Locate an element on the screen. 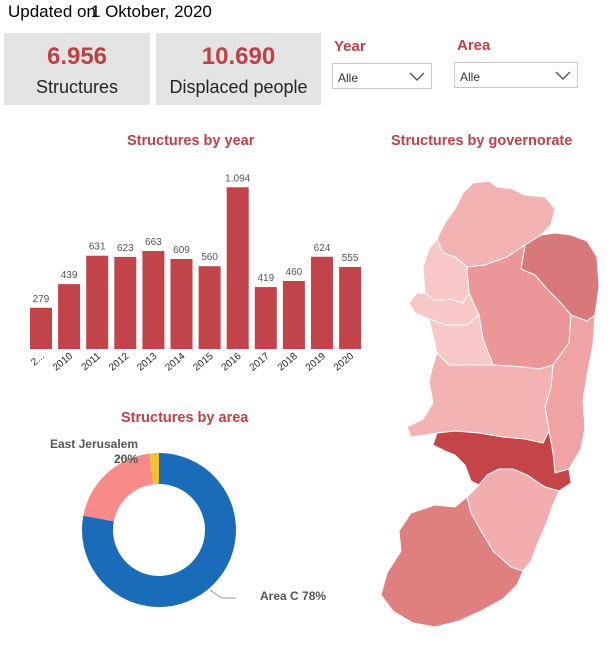  bar-value-label: 555 is located at coordinates (350, 258).